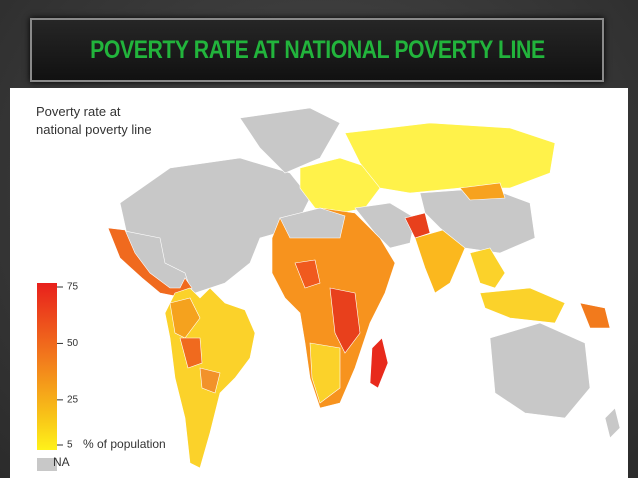 Image resolution: width=638 pixels, height=478 pixels. Describe the element at coordinates (61, 462) in the screenshot. I see `na-label: NA` at that location.